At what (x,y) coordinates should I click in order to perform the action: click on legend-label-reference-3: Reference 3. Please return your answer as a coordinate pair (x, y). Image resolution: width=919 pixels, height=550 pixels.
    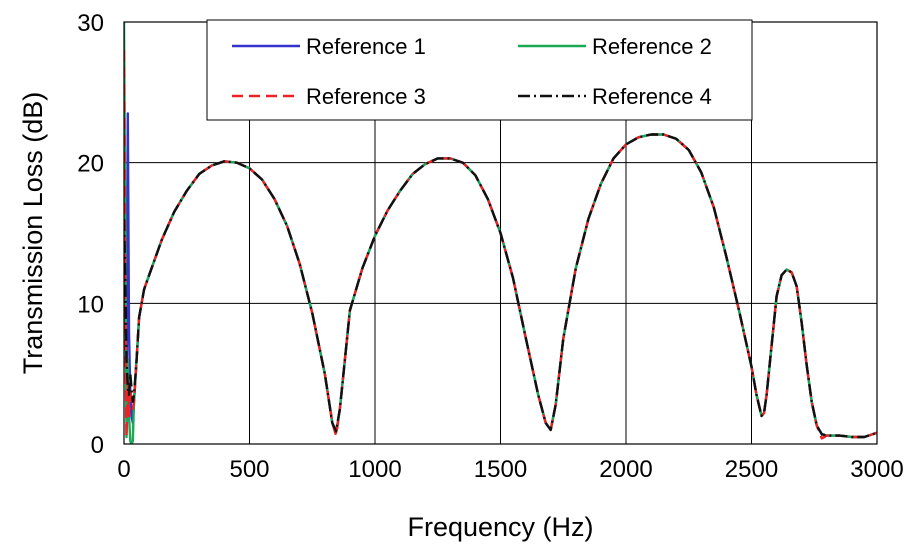
    Looking at the image, I should click on (366, 96).